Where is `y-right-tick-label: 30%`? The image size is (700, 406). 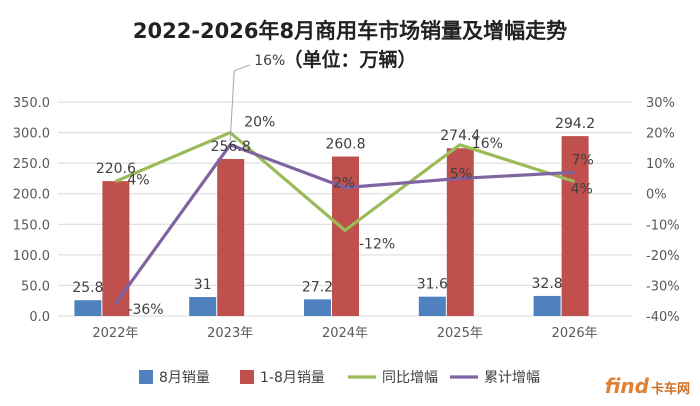 y-right-tick-label: 30% is located at coordinates (660, 103).